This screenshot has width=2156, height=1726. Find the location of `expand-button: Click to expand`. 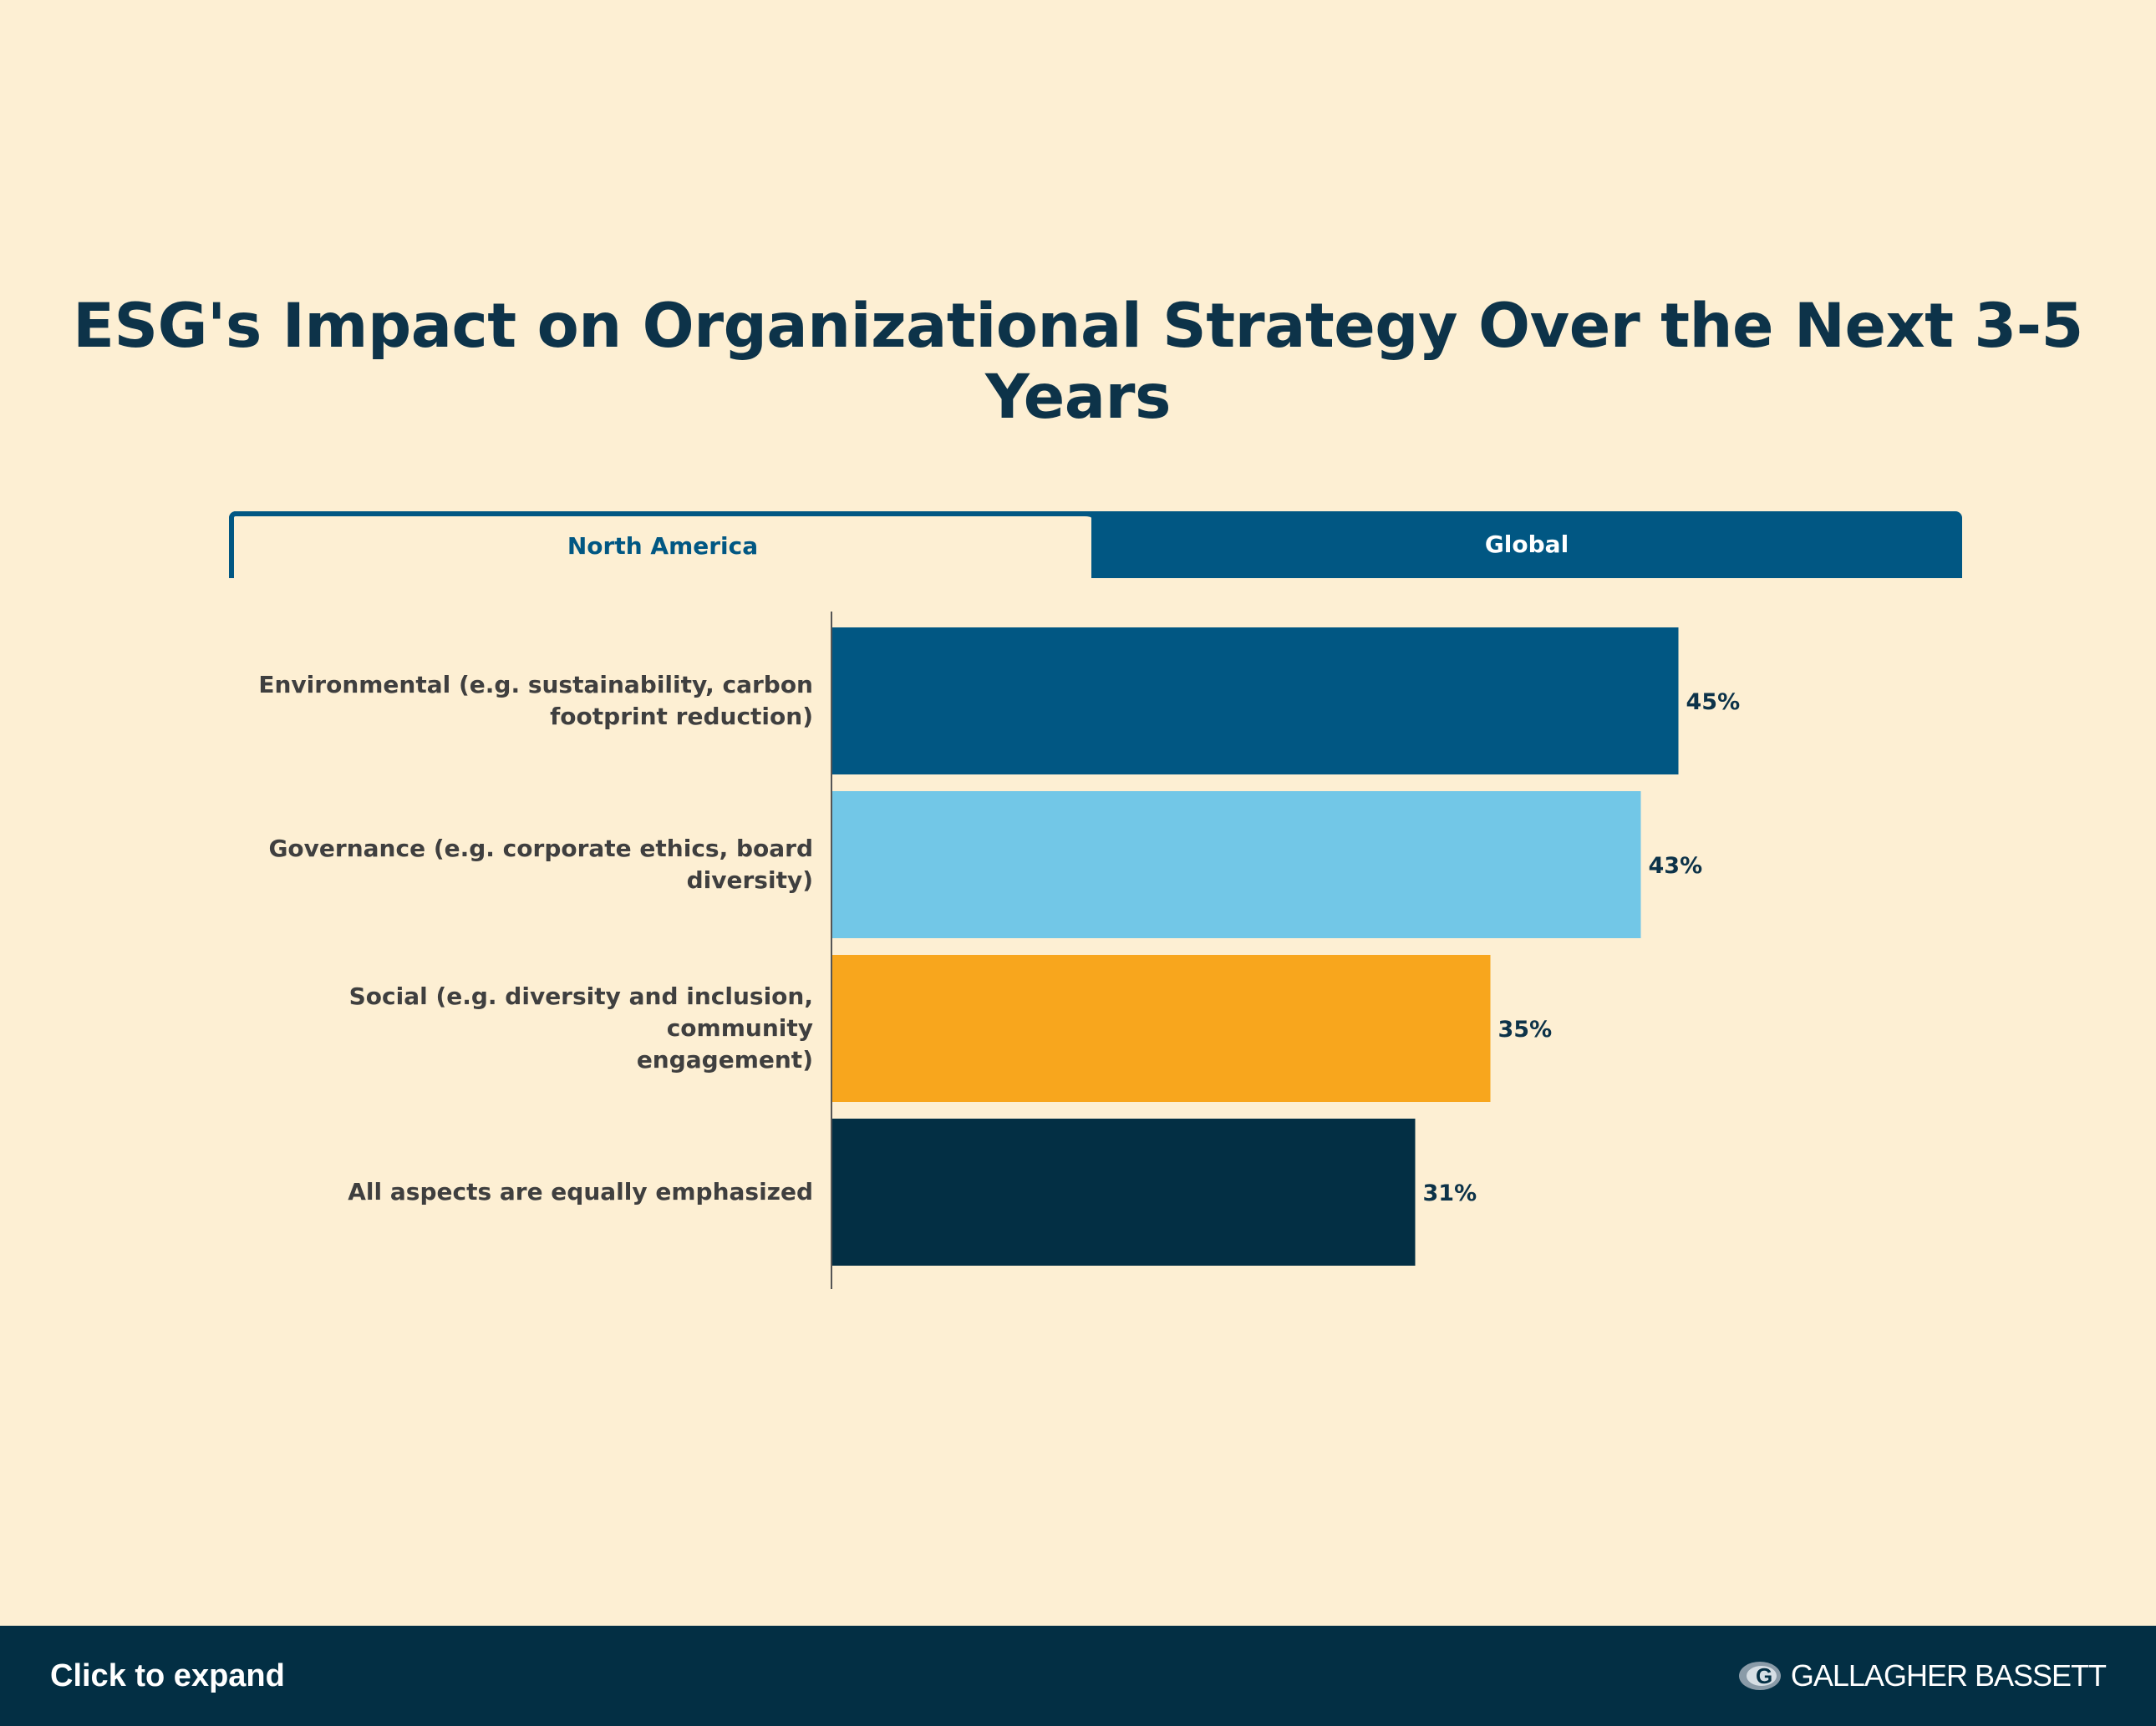

expand-button: Click to expand is located at coordinates (168, 1675).